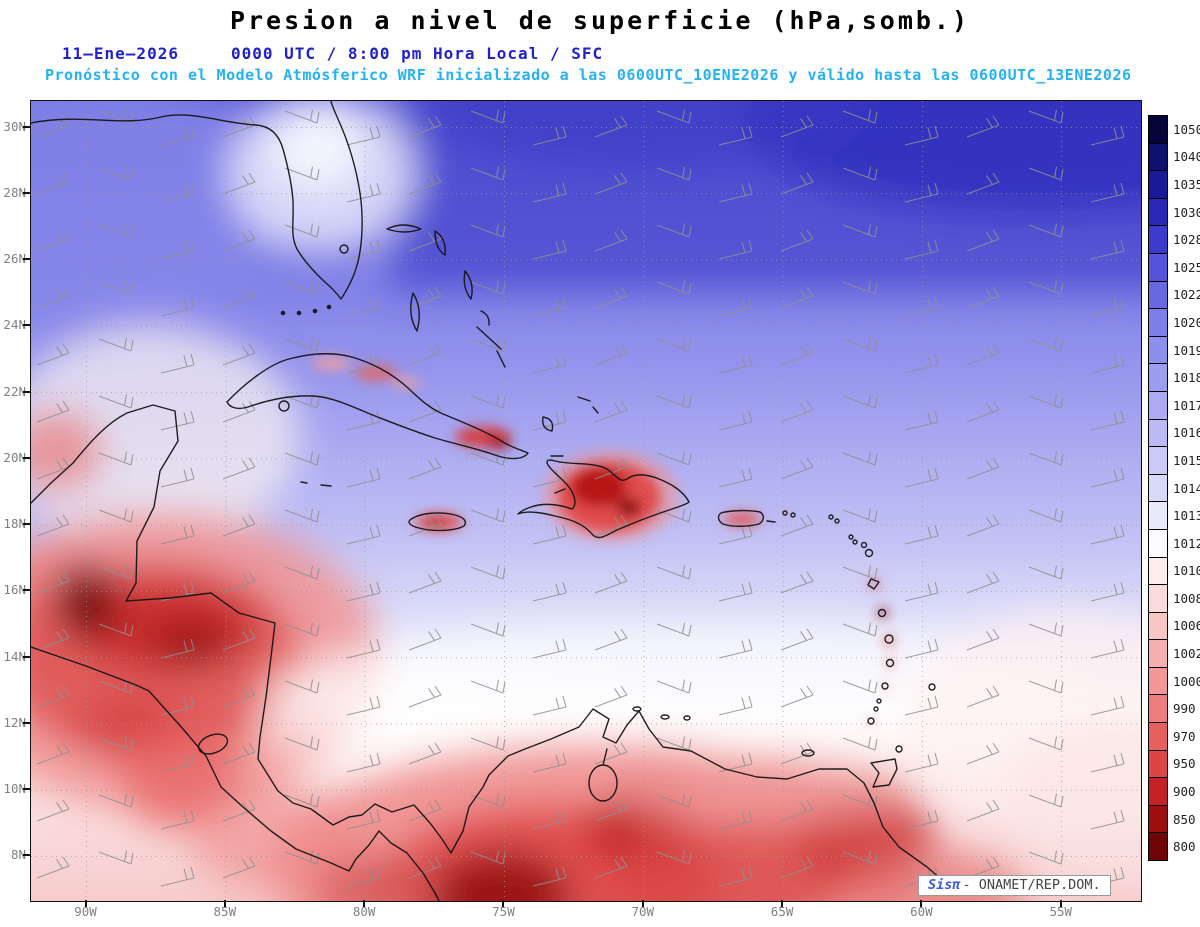 The image size is (1200, 927). Describe the element at coordinates (14, 789) in the screenshot. I see `lat-tick-label: 10N` at that location.